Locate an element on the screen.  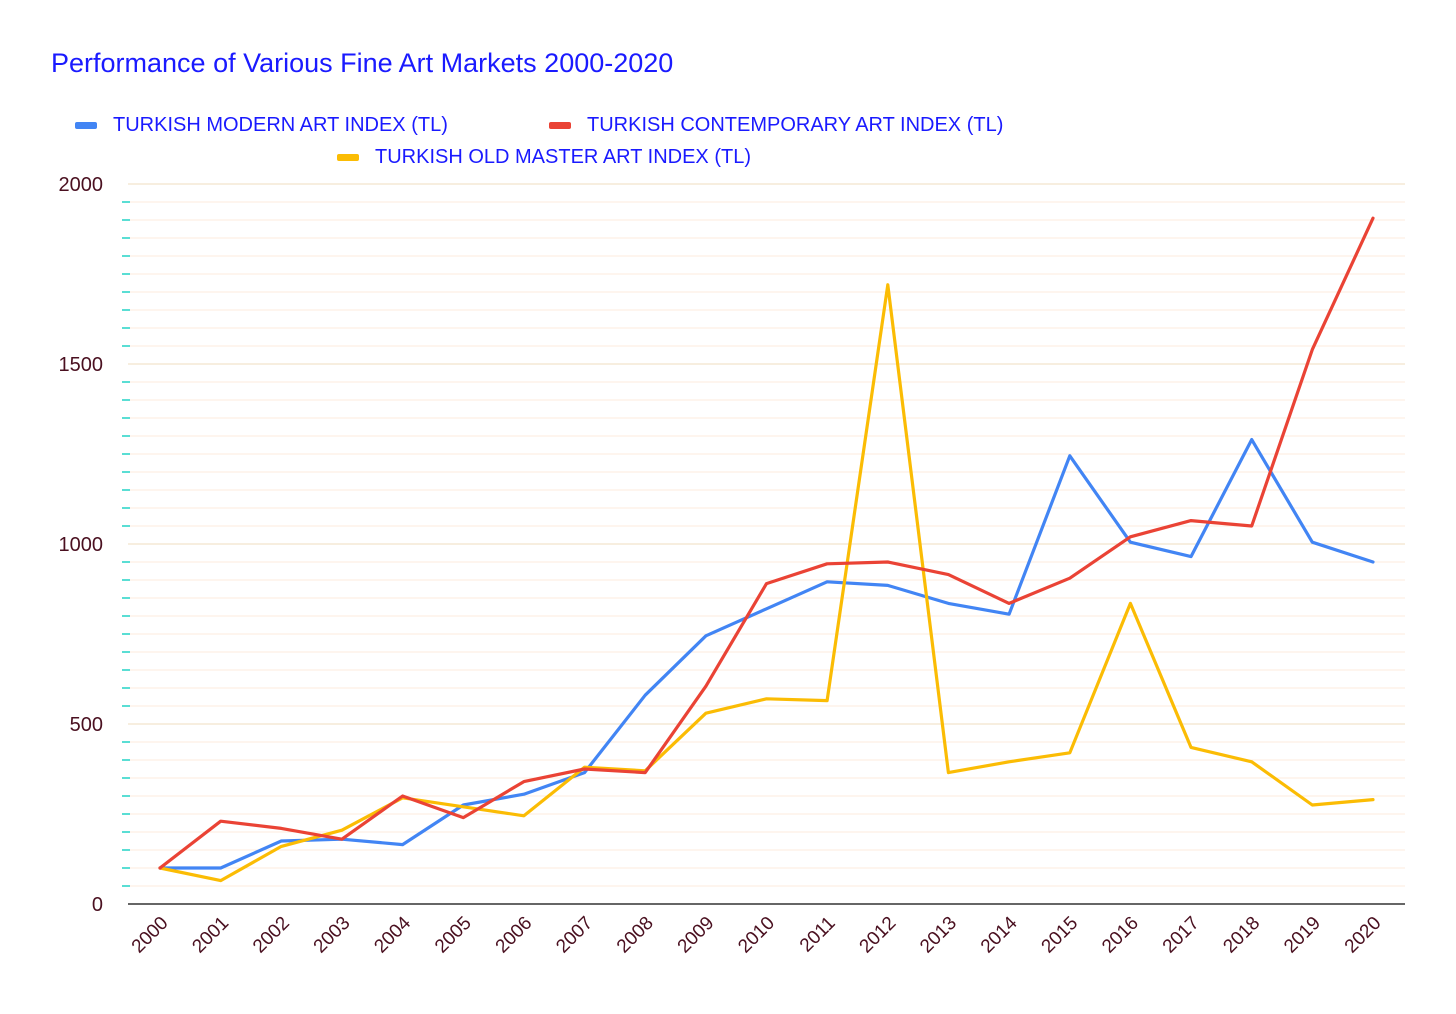
legend-item-contemporary: TURKISH CONTEMPORARY ART INDEX (TL) is located at coordinates (776, 125).